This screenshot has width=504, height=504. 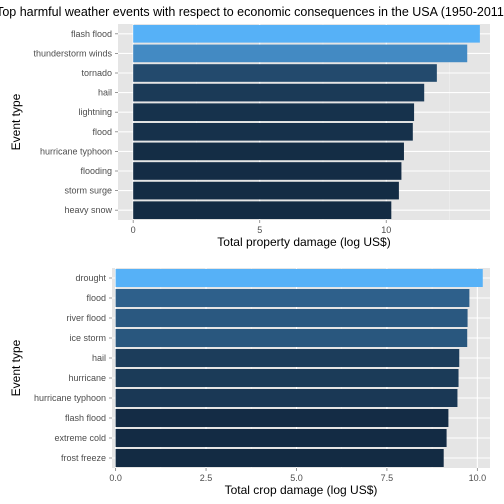 What do you see at coordinates (115, 478) in the screenshot?
I see `x-tick-label: 0.0` at bounding box center [115, 478].